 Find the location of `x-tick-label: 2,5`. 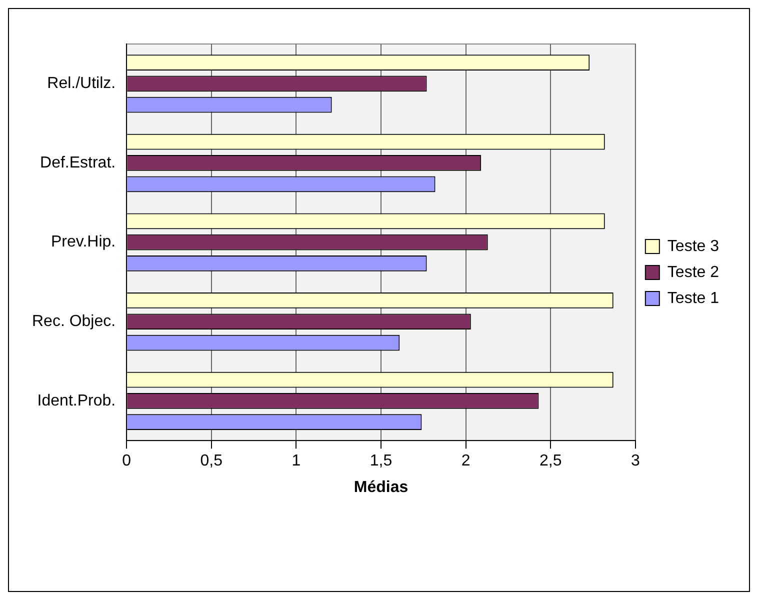

x-tick-label: 2,5 is located at coordinates (550, 461).